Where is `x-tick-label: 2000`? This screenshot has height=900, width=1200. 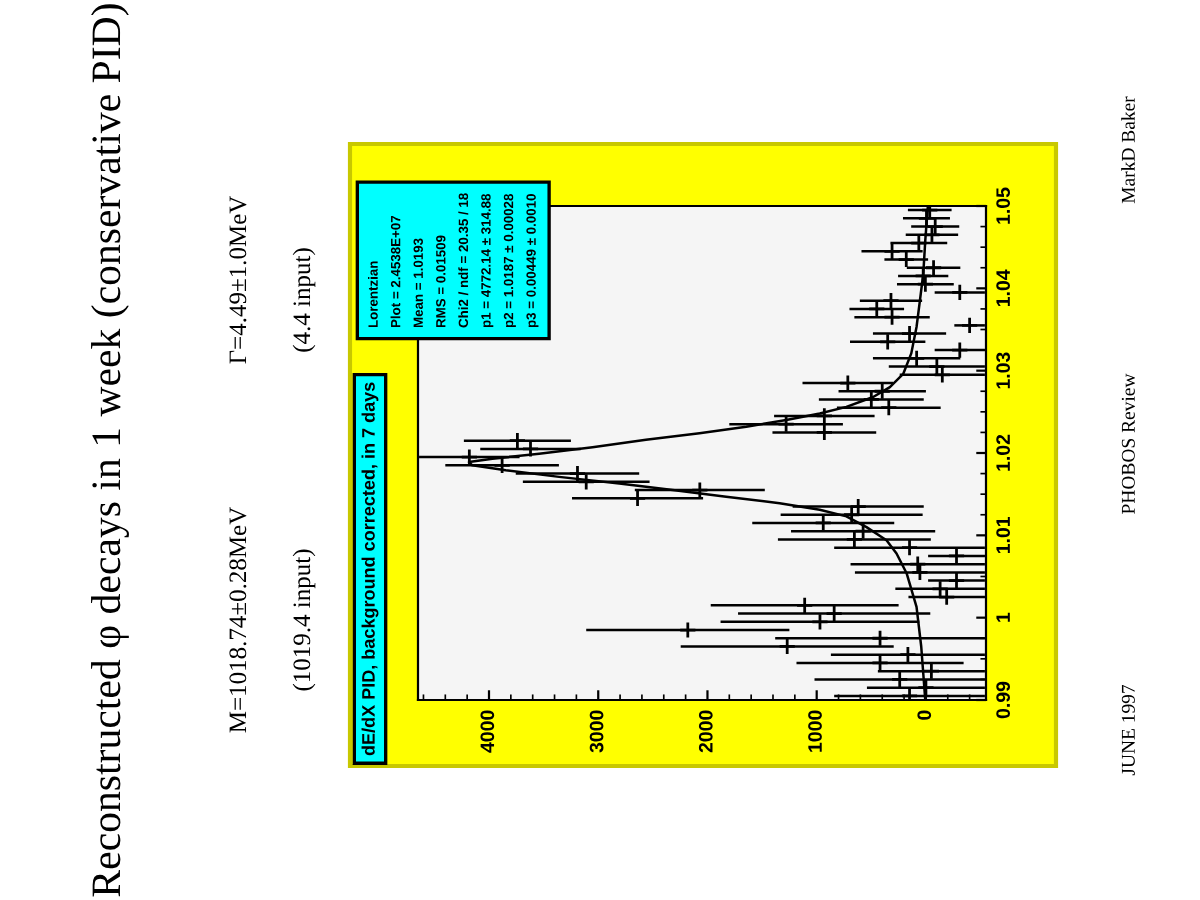
x-tick-label: 2000 is located at coordinates (705, 731).